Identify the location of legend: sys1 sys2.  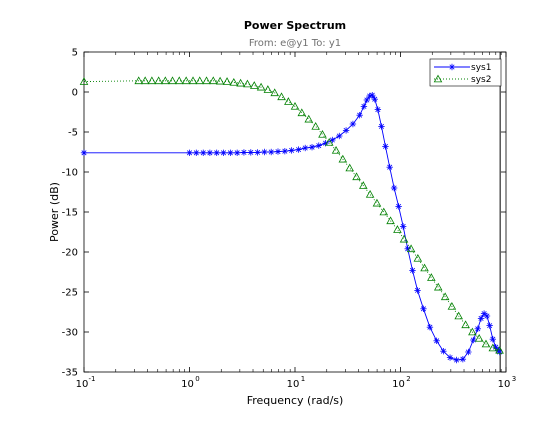
(465, 72).